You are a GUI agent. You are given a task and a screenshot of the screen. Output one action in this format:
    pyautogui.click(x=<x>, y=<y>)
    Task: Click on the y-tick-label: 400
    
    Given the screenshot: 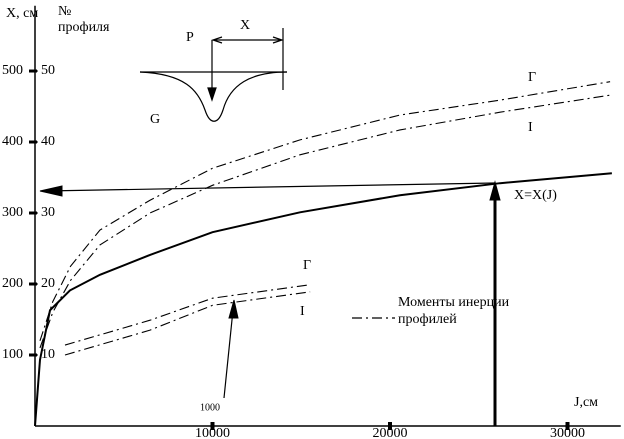 What is the action you would take?
    pyautogui.click(x=12, y=141)
    